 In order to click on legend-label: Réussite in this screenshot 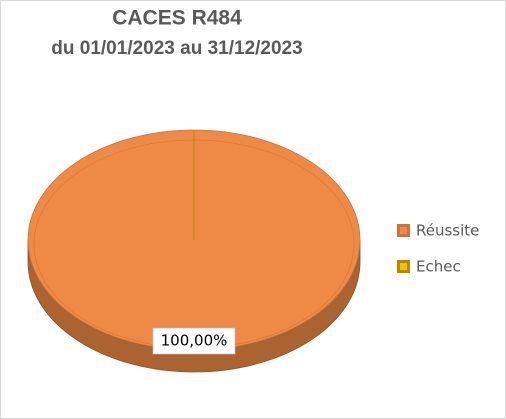, I will do `click(447, 231)`.